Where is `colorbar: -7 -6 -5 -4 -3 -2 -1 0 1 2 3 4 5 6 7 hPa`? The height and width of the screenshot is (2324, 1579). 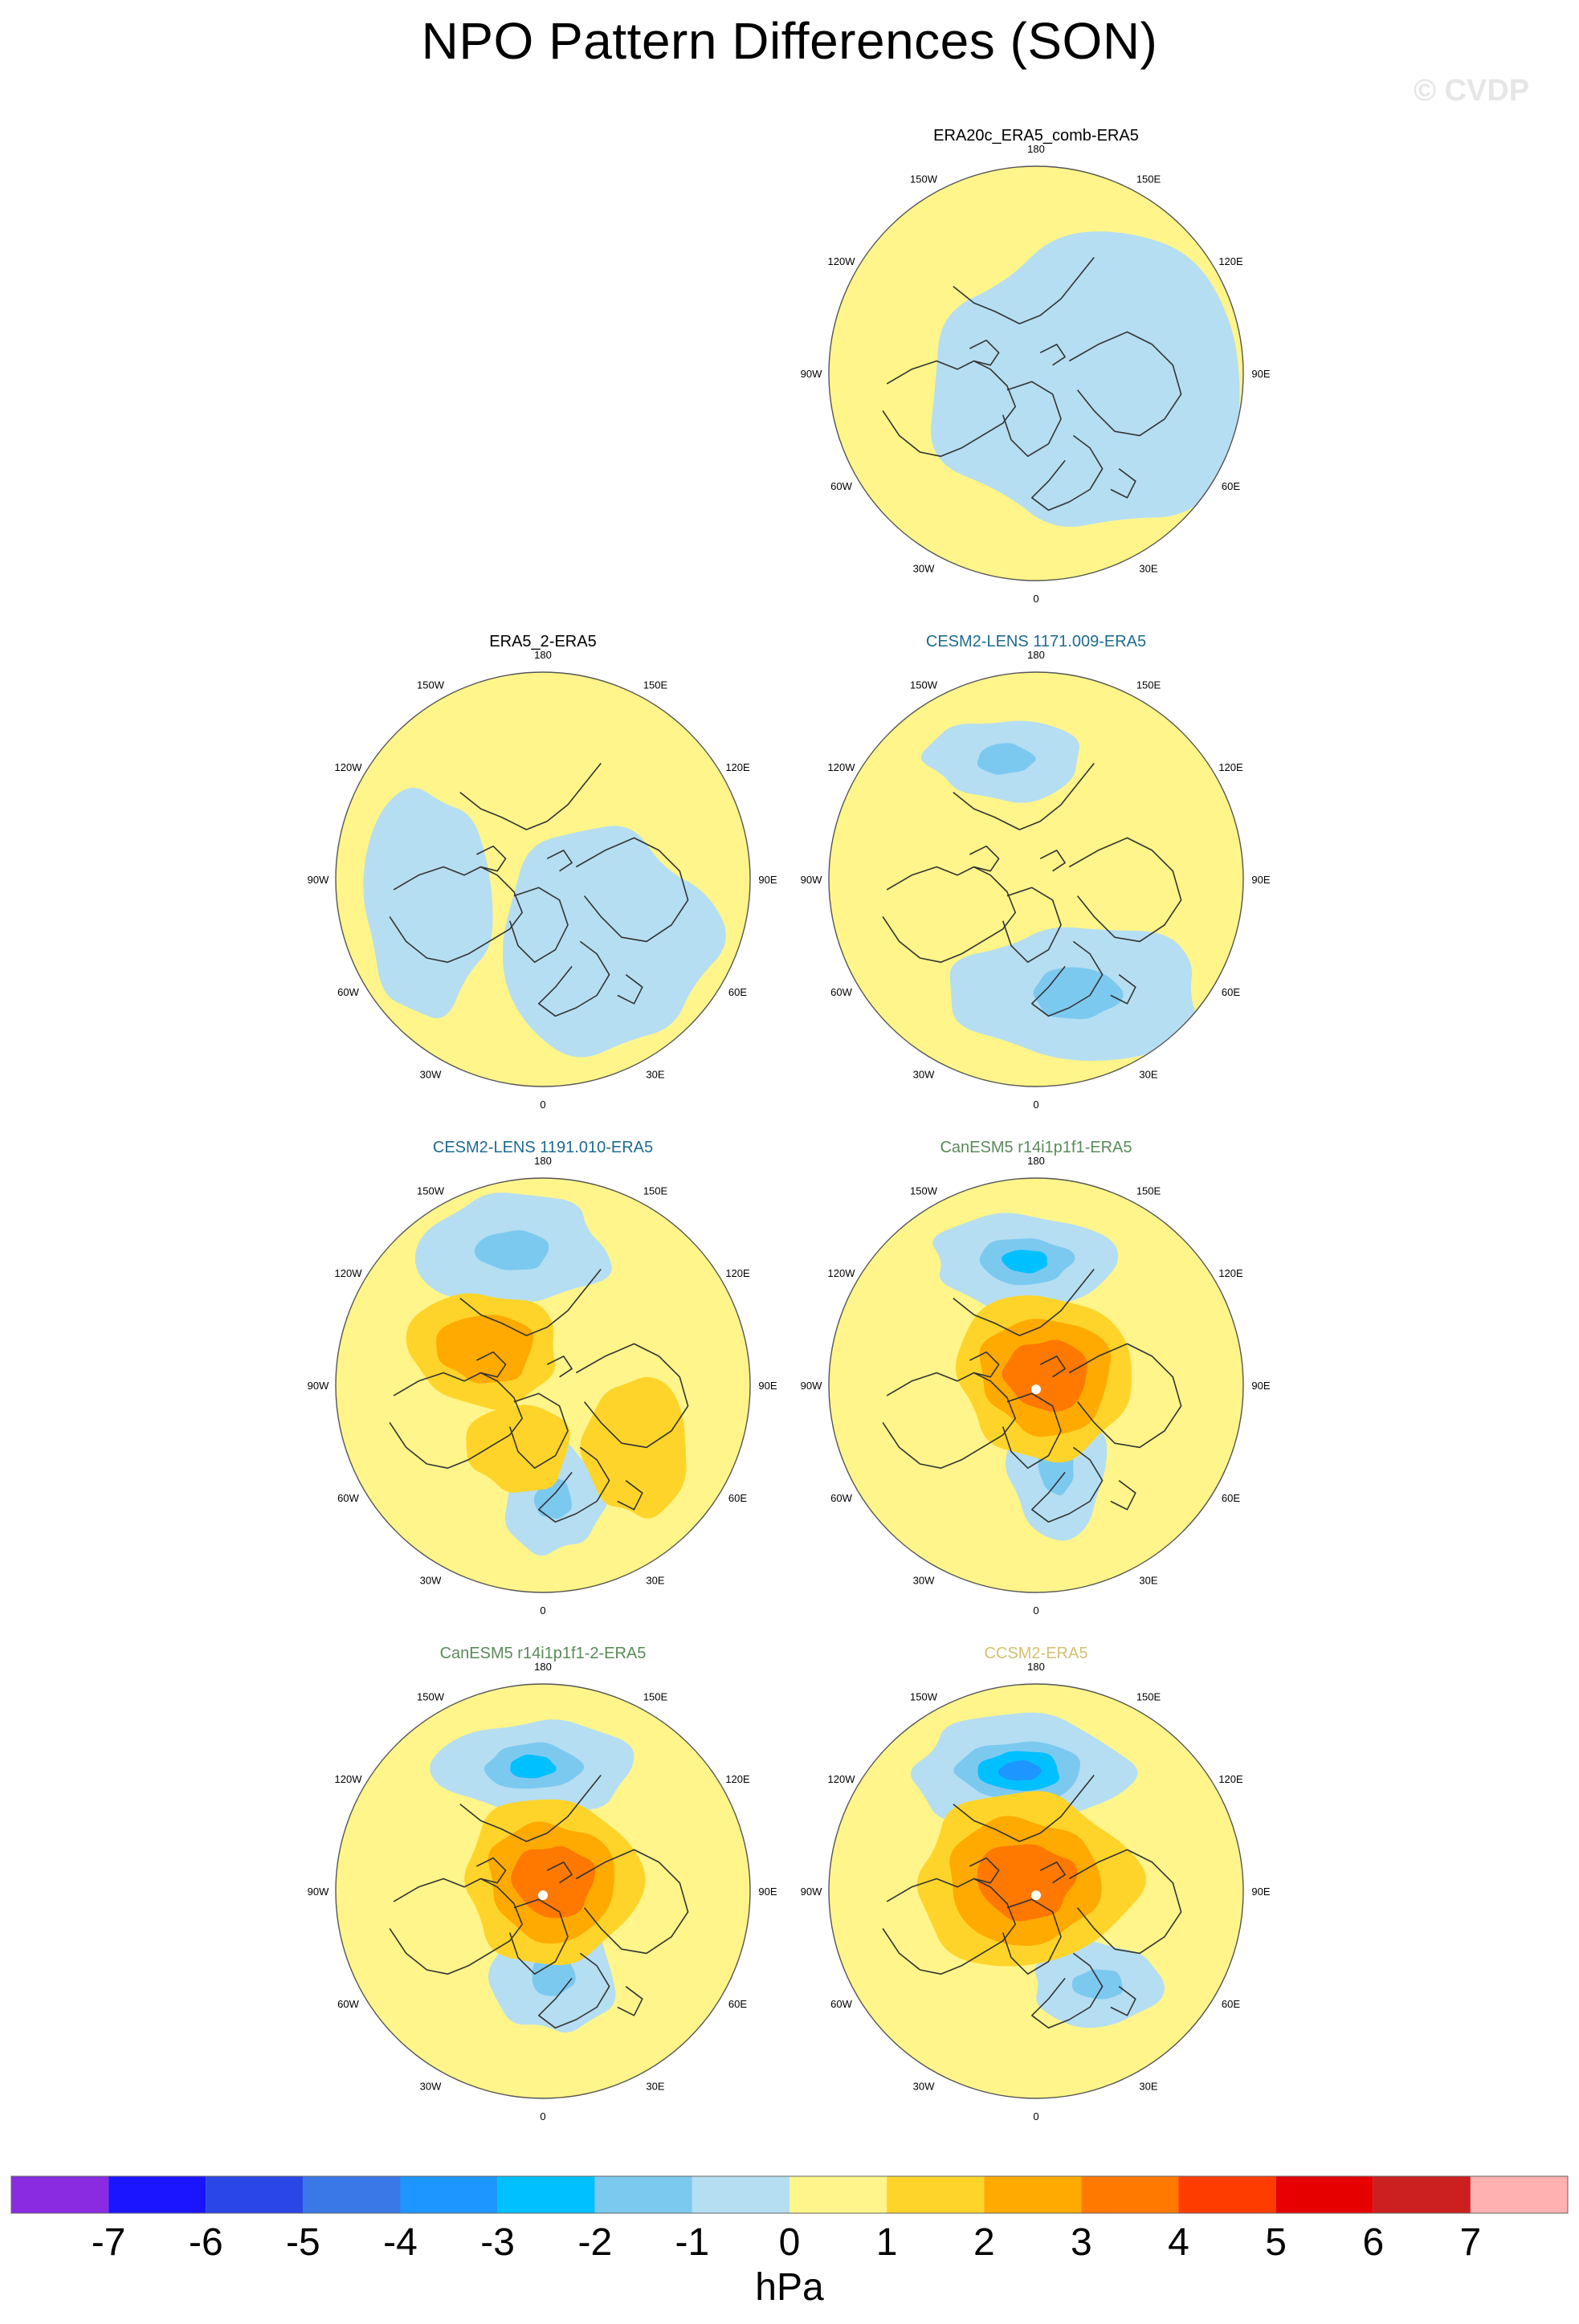 colorbar: -7 -6 -5 -4 -3 -2 -1 0 1 2 3 4 5 6 7 hPa is located at coordinates (789, 2242).